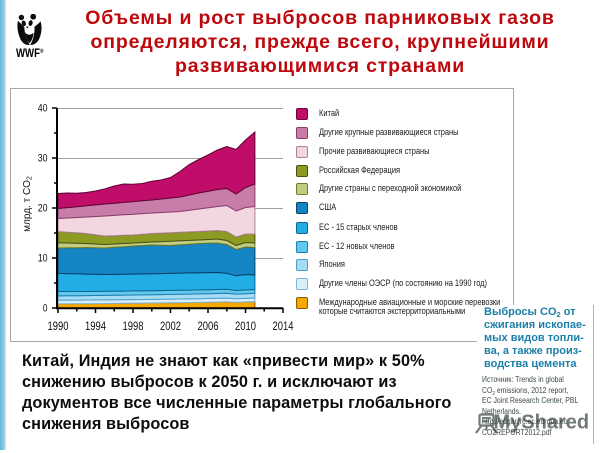  I want to click on svg-text: млрд. т CO2, so click(28, 204).